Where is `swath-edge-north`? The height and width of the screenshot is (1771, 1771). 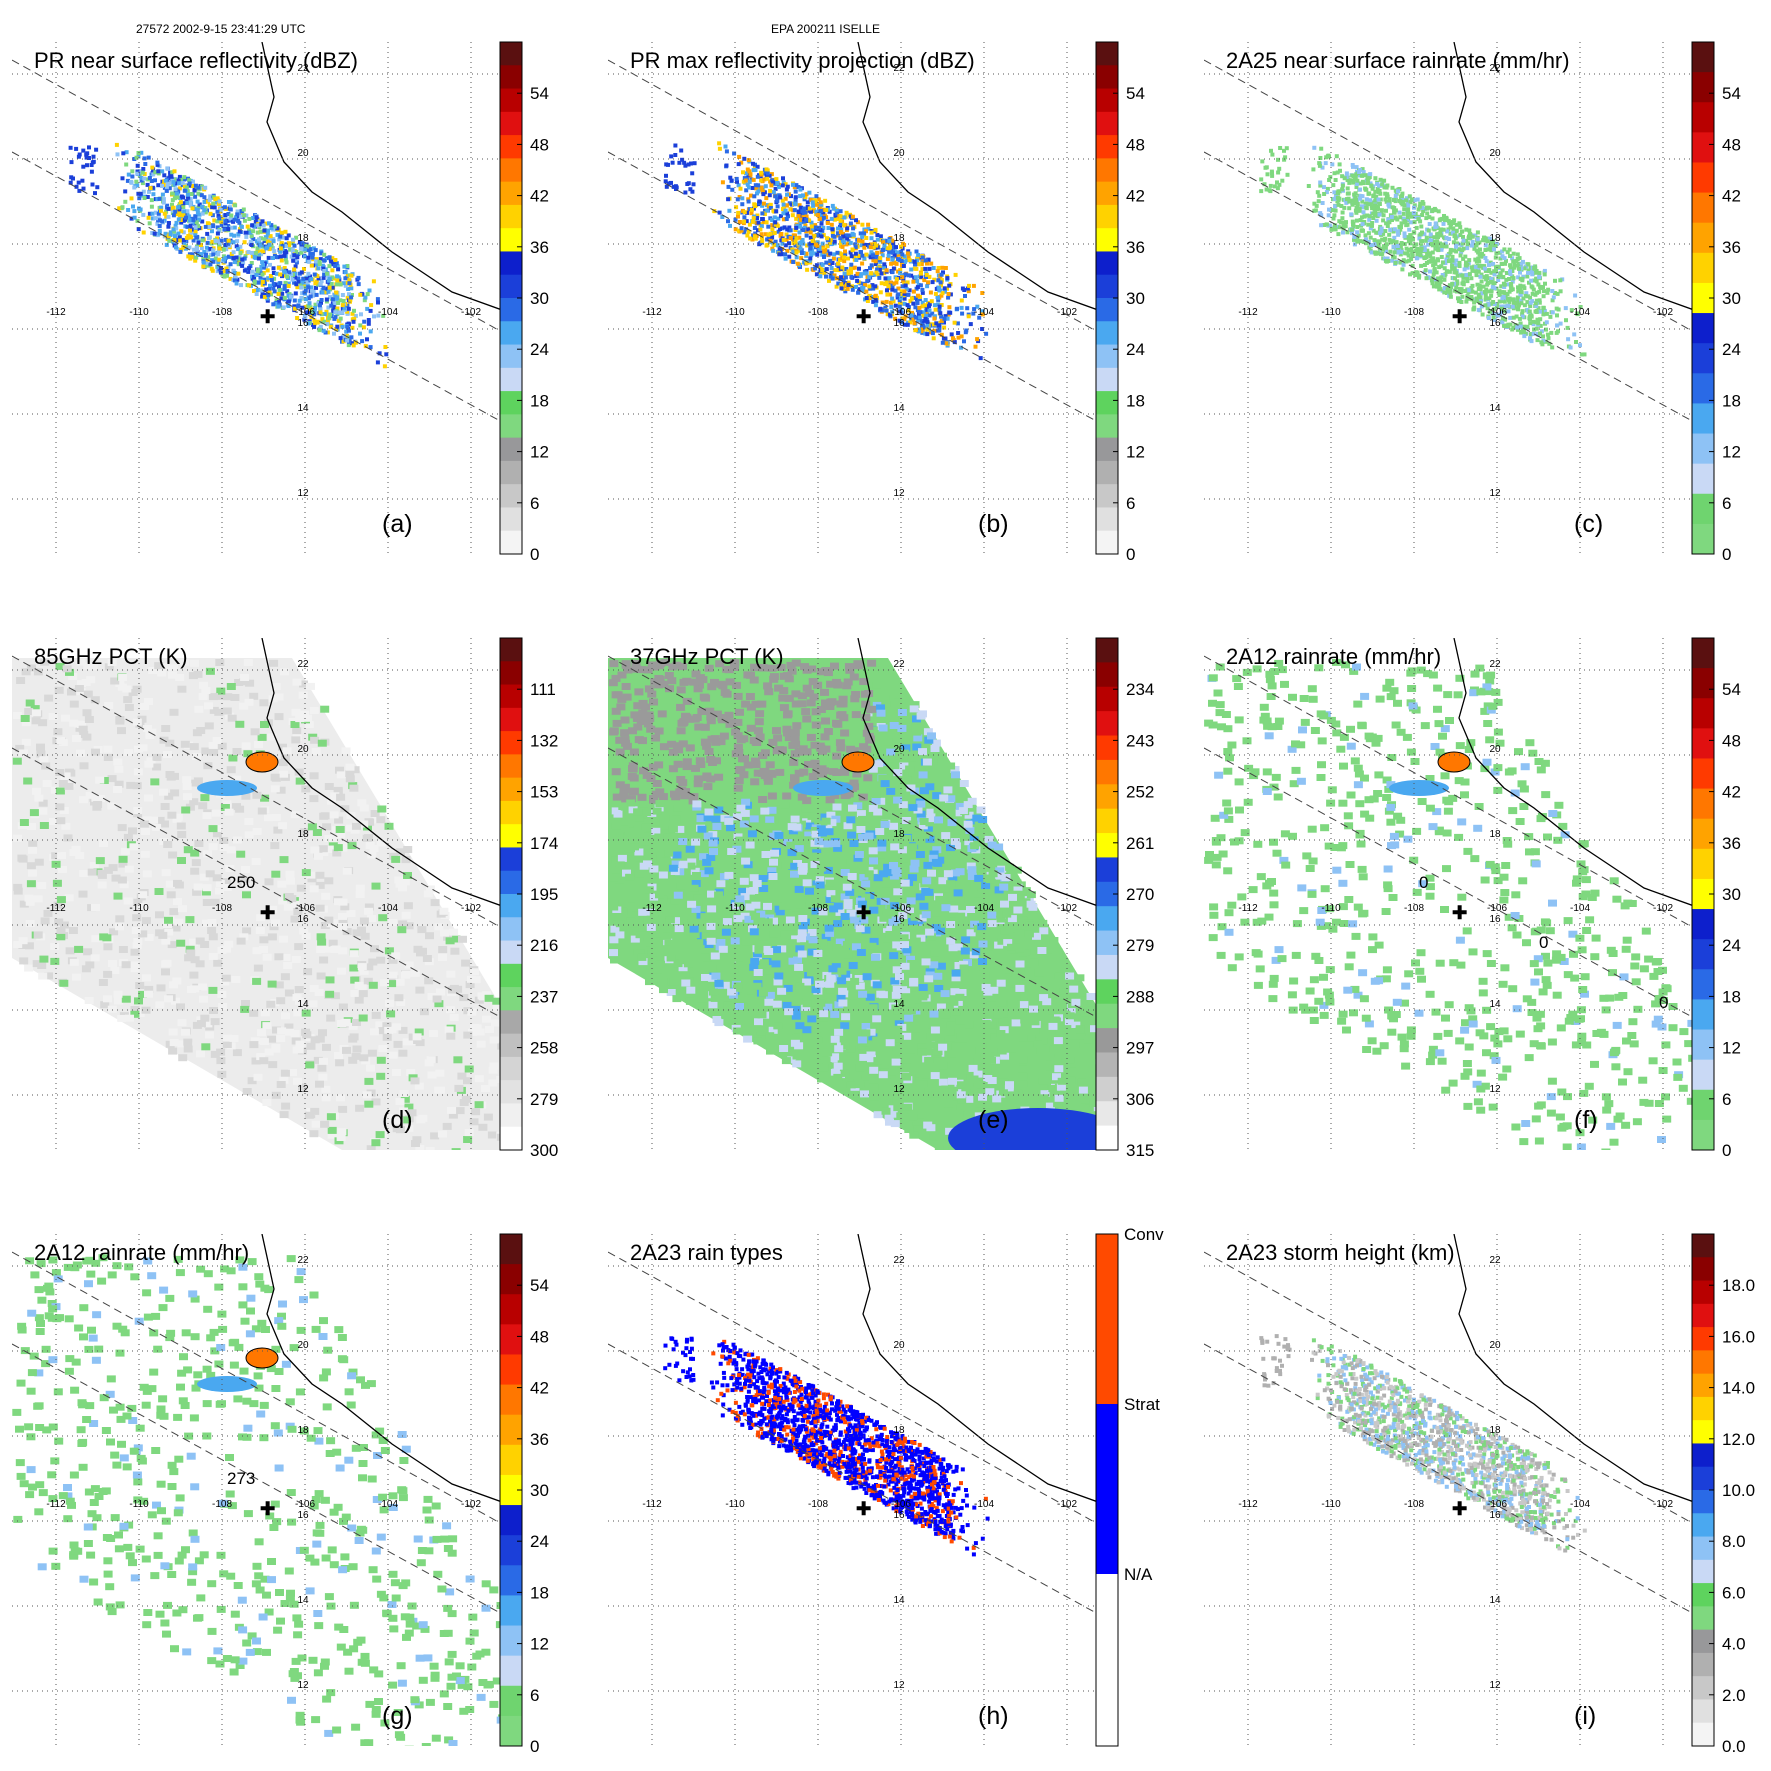 swath-edge-north is located at coordinates (1449, 196).